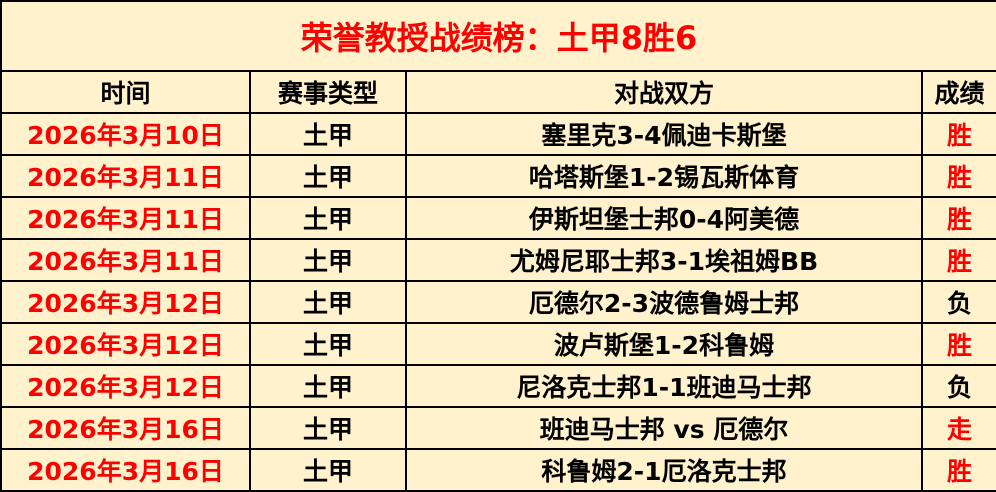  I want to click on table-row: 2026年3月11日 土甲 哈塔斯堡1-2锡瓦斯体育胜, so click(498, 176).